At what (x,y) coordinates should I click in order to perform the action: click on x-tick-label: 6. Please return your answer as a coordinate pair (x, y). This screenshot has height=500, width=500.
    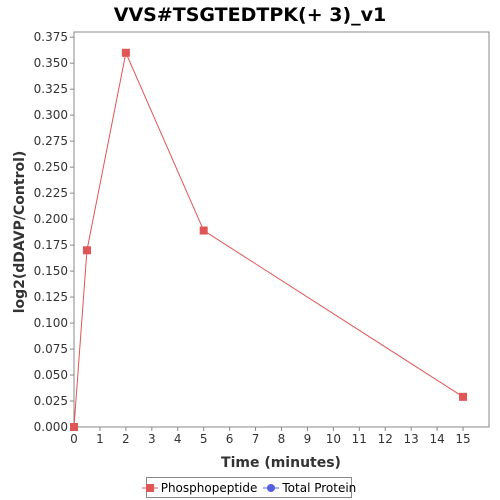
    Looking at the image, I should click on (230, 439).